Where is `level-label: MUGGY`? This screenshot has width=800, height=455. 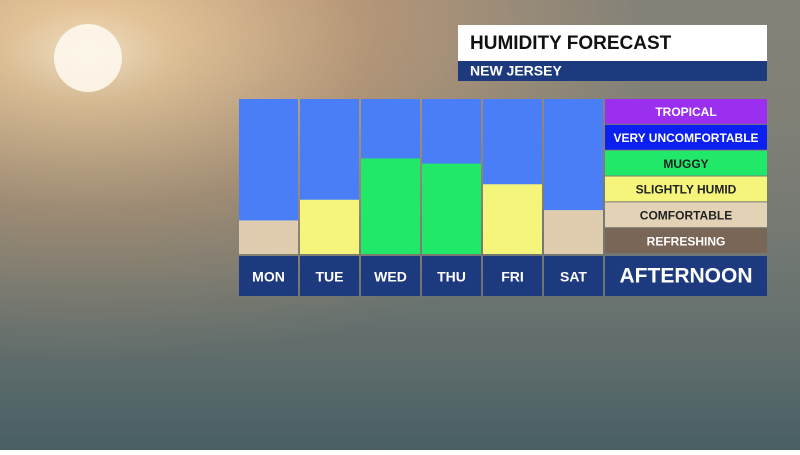
level-label: MUGGY is located at coordinates (685, 164).